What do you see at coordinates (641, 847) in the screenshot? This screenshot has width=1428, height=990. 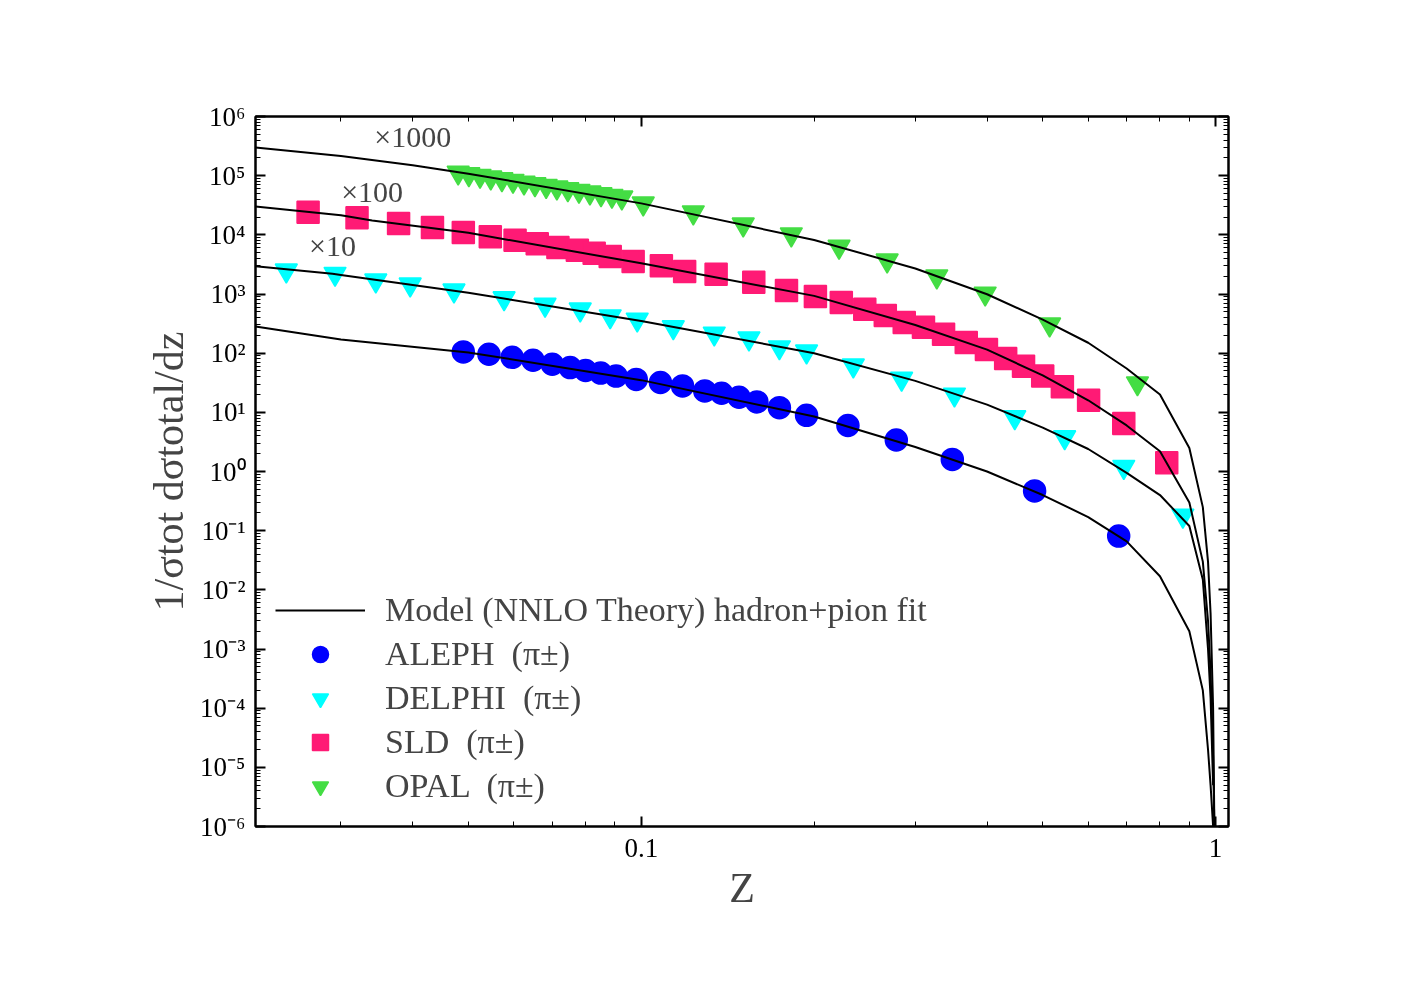 I see `x-tick-label: 0.1` at bounding box center [641, 847].